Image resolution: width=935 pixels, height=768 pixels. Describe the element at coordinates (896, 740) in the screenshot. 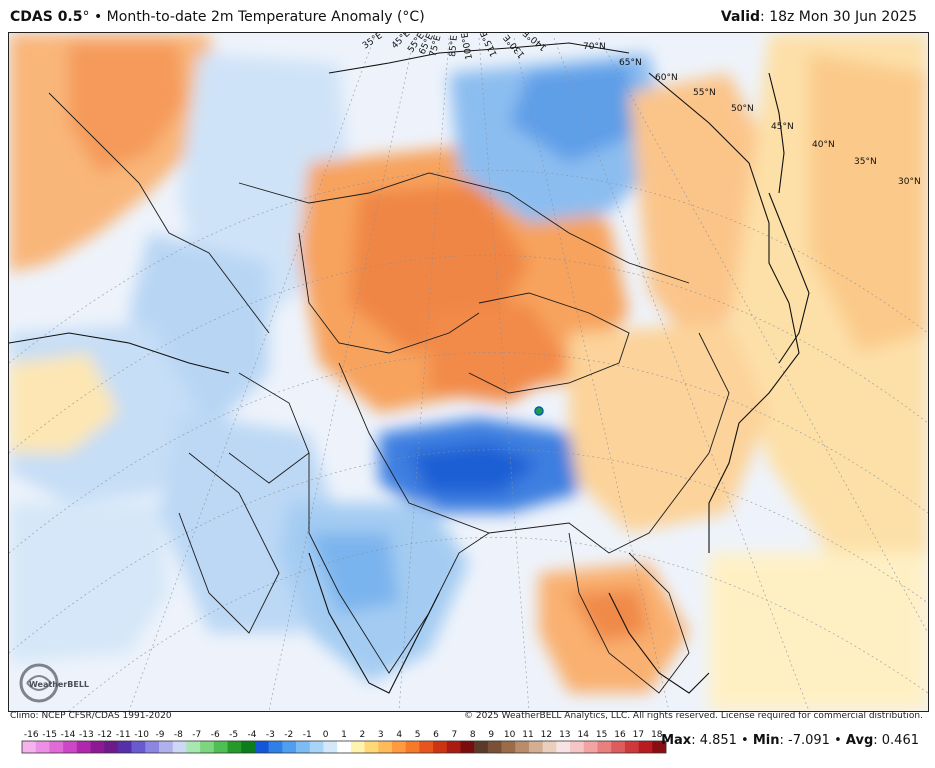

I see `avg-value: : 0.461` at that location.